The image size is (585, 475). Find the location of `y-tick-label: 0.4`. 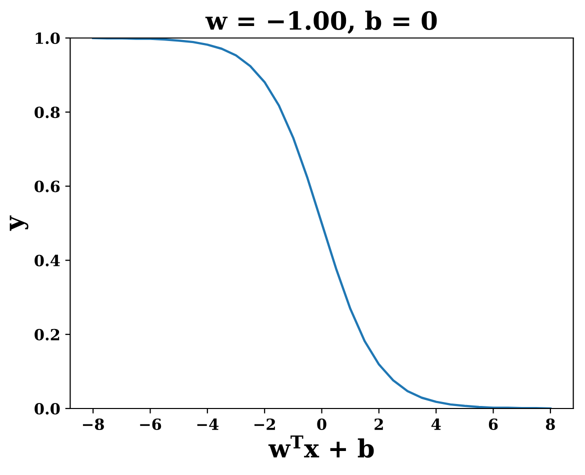

y-tick-label: 0.4 is located at coordinates (47, 260).